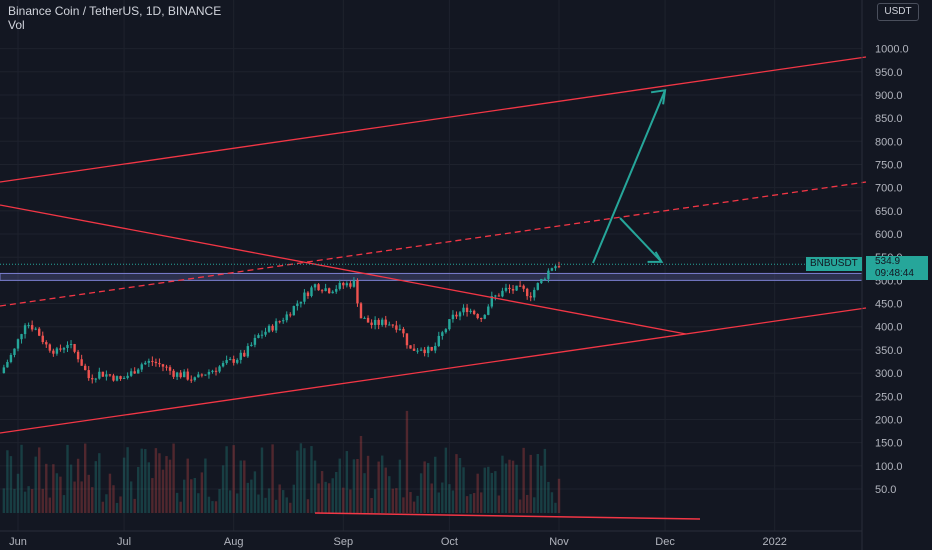 This screenshot has height=550, width=932. Describe the element at coordinates (655, 257) in the screenshot. I see `arrow-down-head` at that location.